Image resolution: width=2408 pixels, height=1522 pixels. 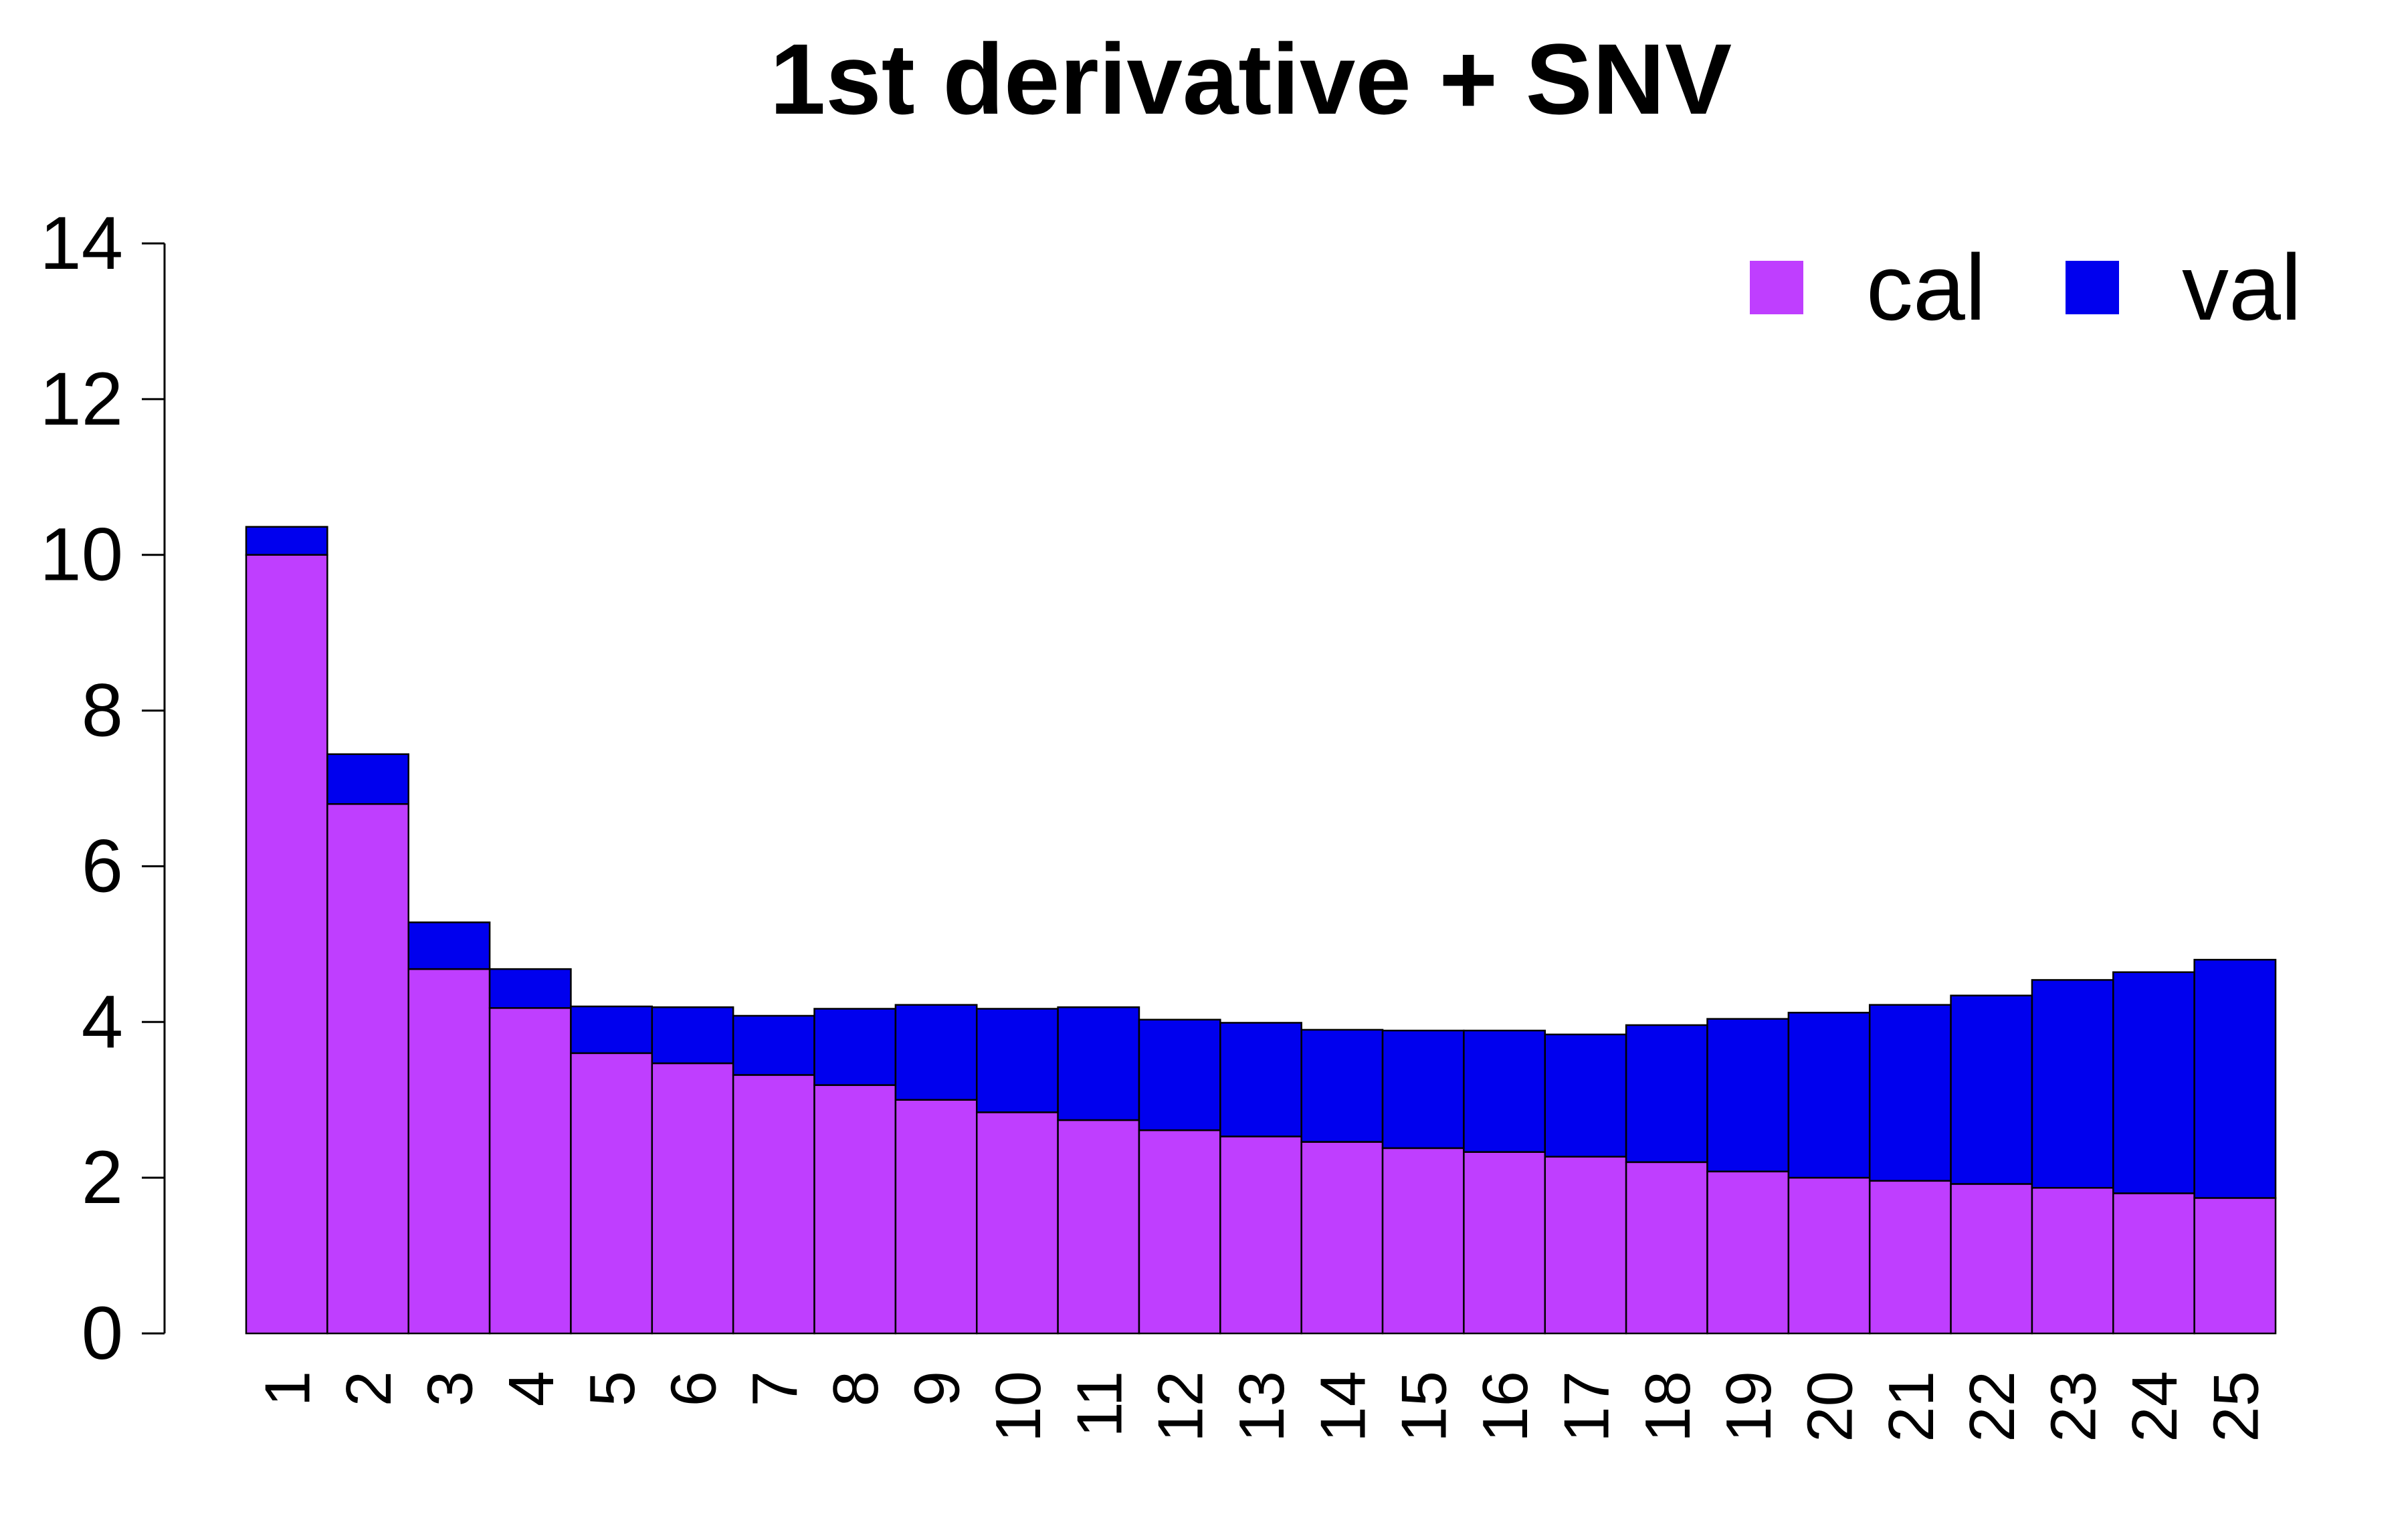 What do you see at coordinates (1424, 1406) in the screenshot?
I see `x-tick-label: 15` at bounding box center [1424, 1406].